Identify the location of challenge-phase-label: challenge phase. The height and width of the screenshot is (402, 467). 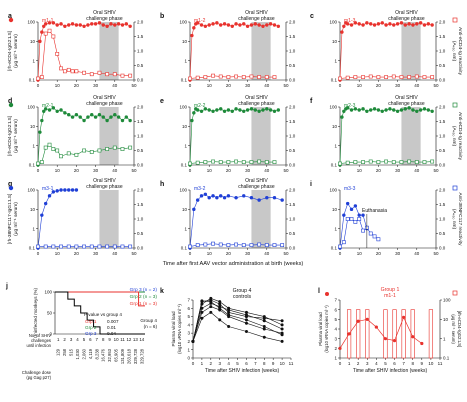
(256, 187).